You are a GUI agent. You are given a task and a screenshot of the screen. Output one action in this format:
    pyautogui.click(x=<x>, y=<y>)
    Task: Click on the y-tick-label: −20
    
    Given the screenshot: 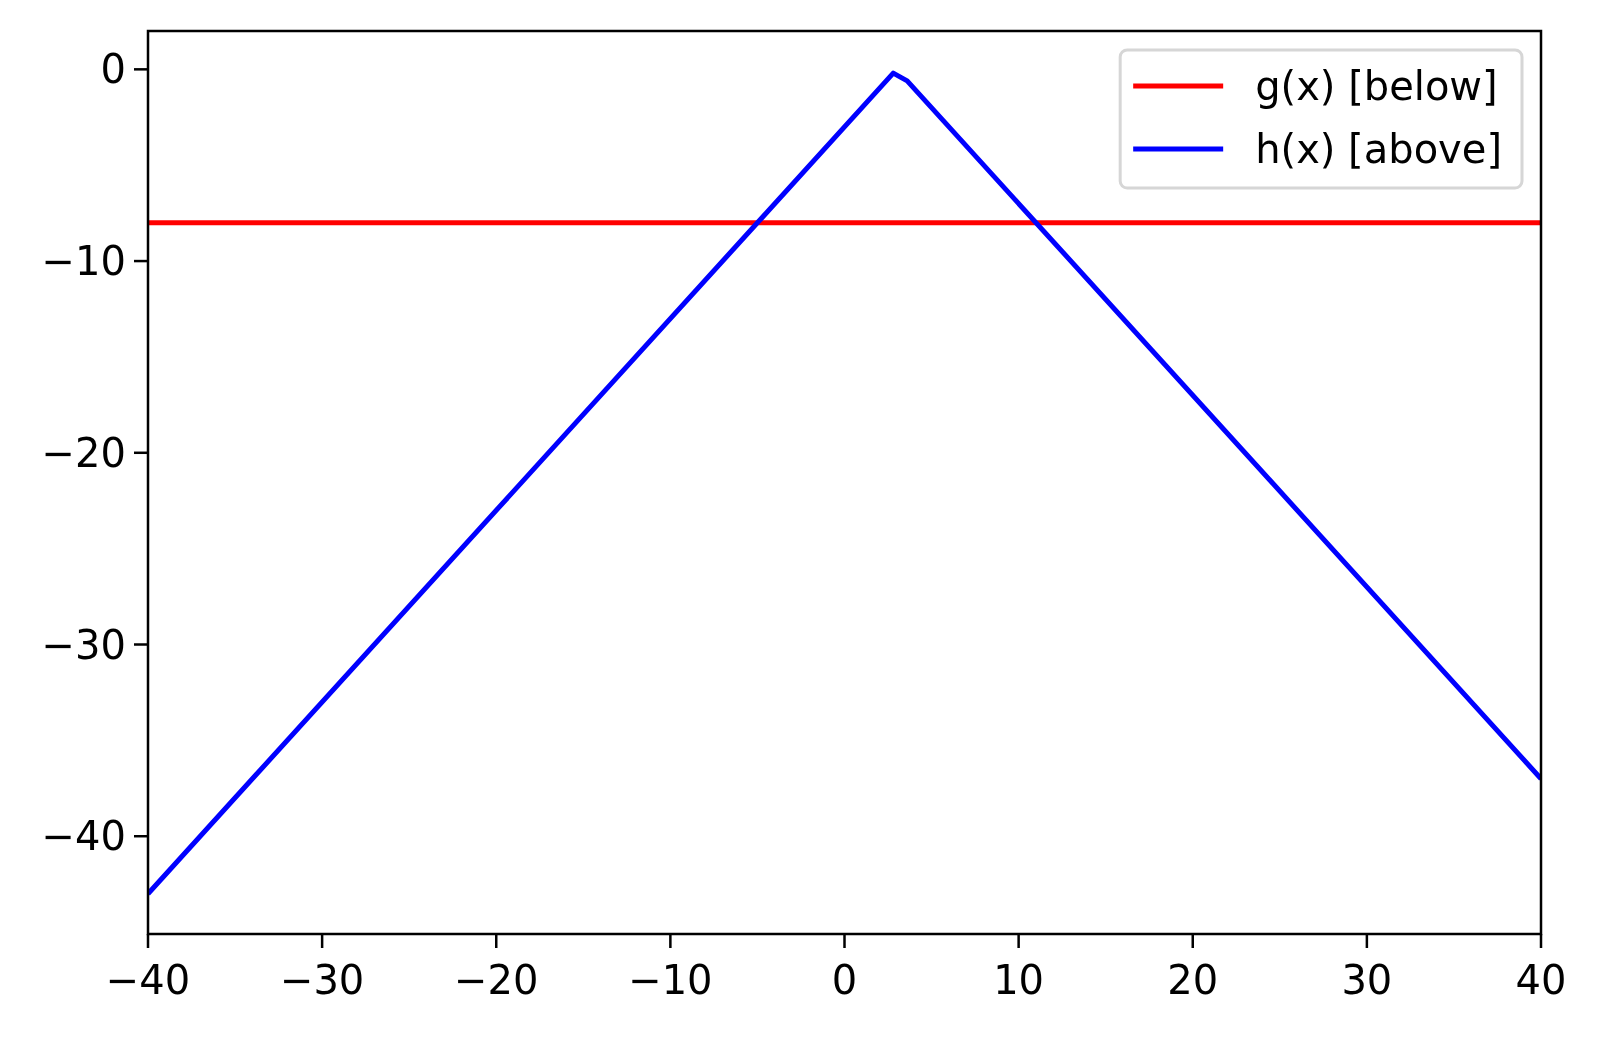 What is the action you would take?
    pyautogui.click(x=83, y=452)
    